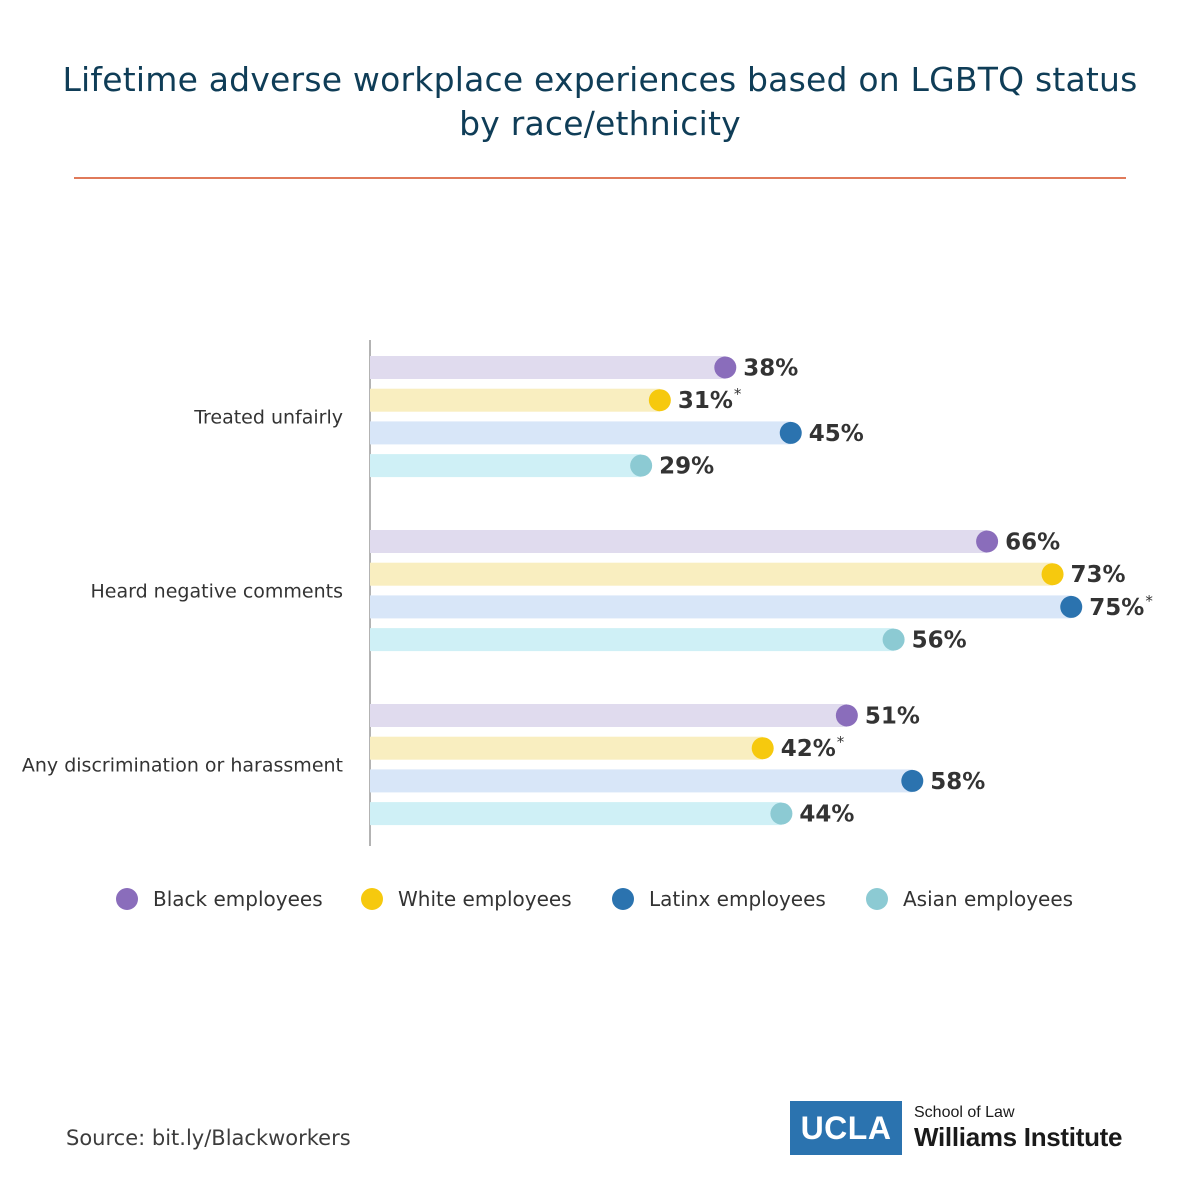  I want to click on logo-text: School of Law Williams Institute, so click(1012, 1128).